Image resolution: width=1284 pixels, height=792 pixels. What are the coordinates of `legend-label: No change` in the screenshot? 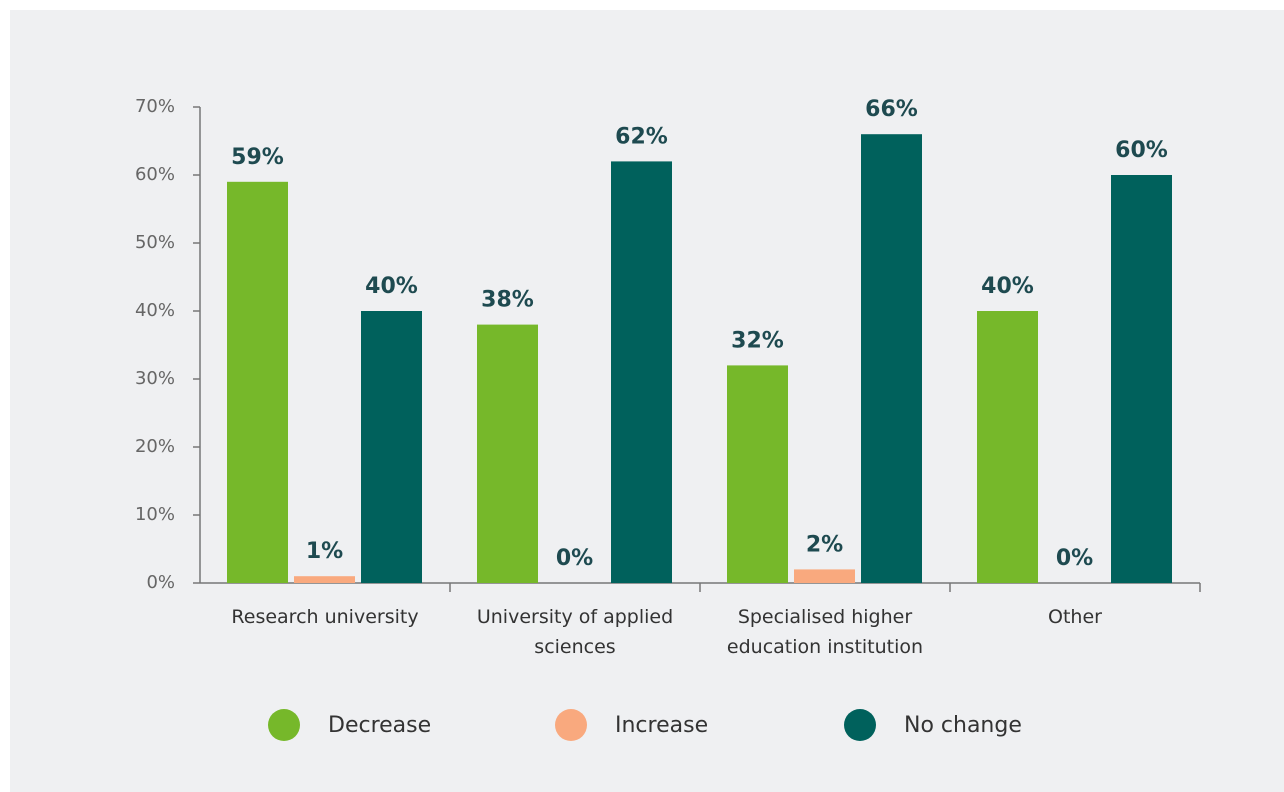 It's located at (963, 725).